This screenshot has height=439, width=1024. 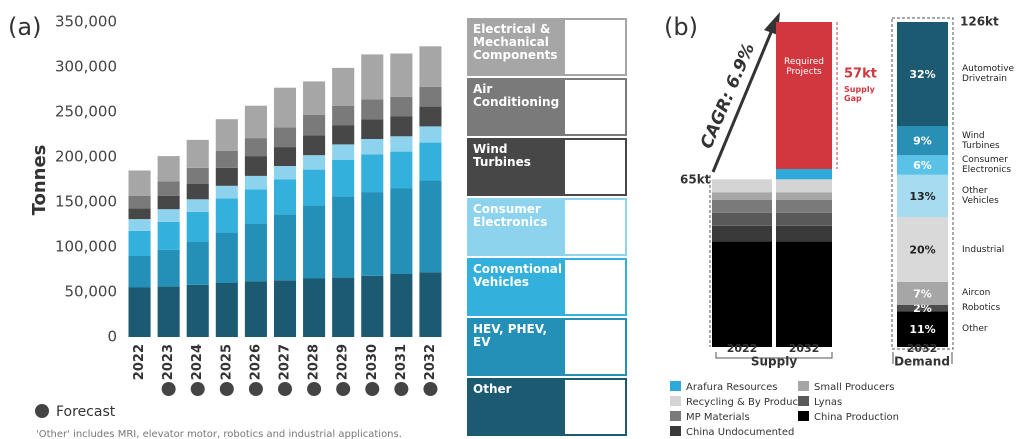 What do you see at coordinates (987, 165) in the screenshot?
I see `segment-label: Consumer Electronics` at bounding box center [987, 165].